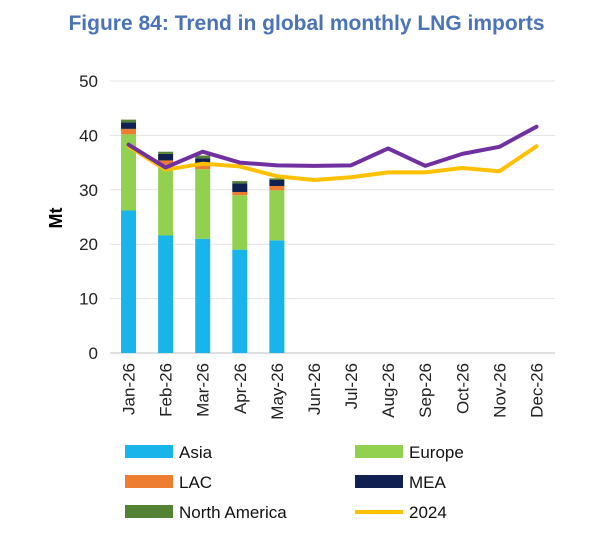 The image size is (613, 537). I want to click on x-tick-label: Apr-26, so click(240, 388).